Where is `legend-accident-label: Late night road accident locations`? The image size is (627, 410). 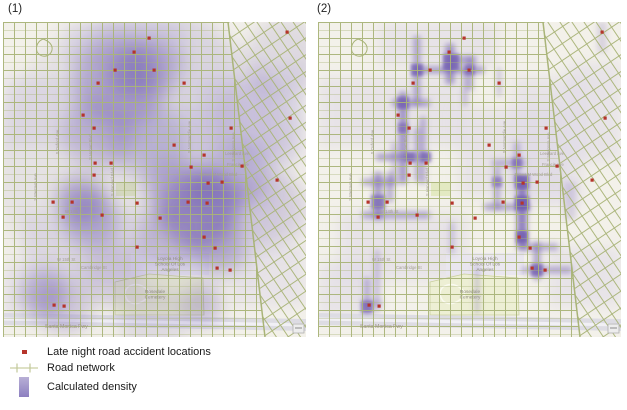 legend-accident-label: Late night road accident locations is located at coordinates (129, 352).